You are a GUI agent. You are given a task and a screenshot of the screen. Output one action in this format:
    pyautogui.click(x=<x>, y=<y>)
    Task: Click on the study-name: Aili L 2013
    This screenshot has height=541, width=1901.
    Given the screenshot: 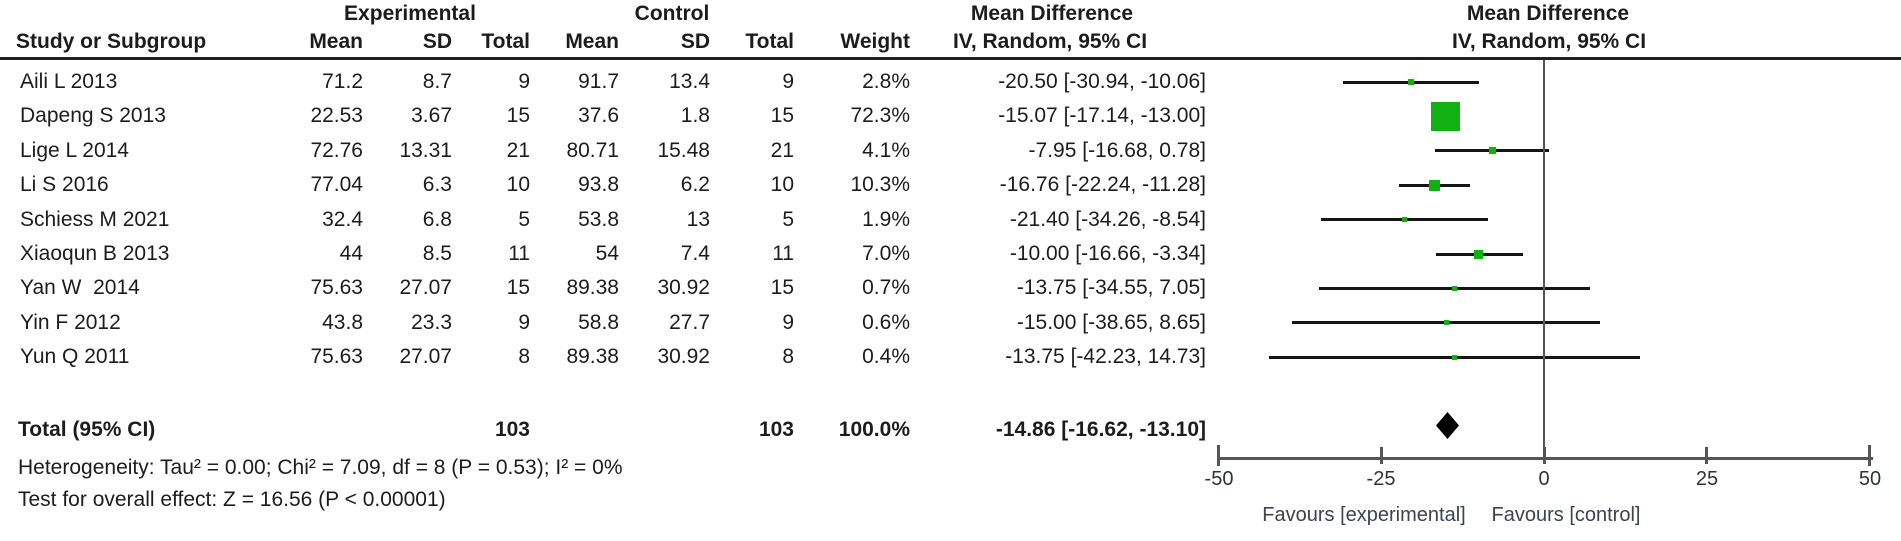 What is the action you would take?
    pyautogui.click(x=69, y=81)
    